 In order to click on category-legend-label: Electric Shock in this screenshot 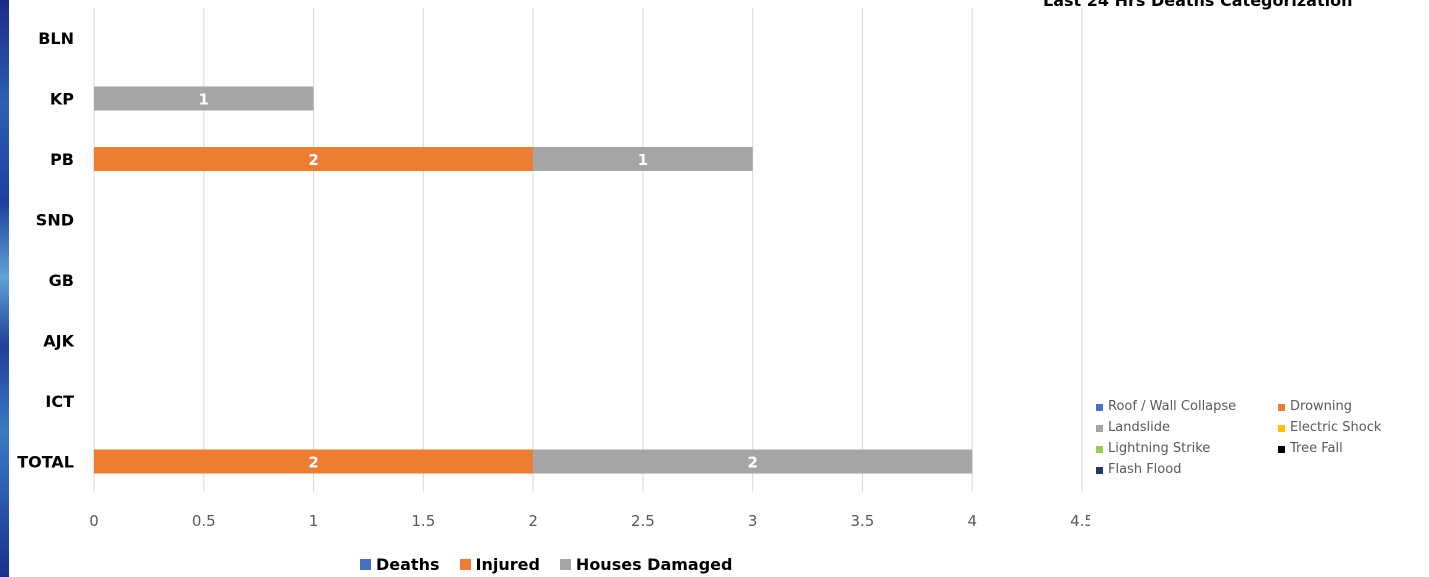, I will do `click(1336, 427)`.